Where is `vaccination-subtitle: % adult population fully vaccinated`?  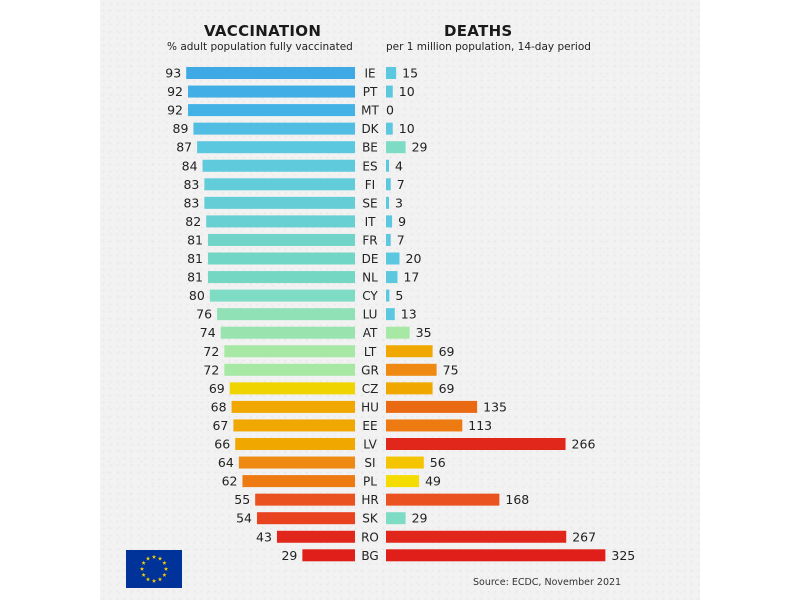 vaccination-subtitle: % adult population fully vaccinated is located at coordinates (260, 47).